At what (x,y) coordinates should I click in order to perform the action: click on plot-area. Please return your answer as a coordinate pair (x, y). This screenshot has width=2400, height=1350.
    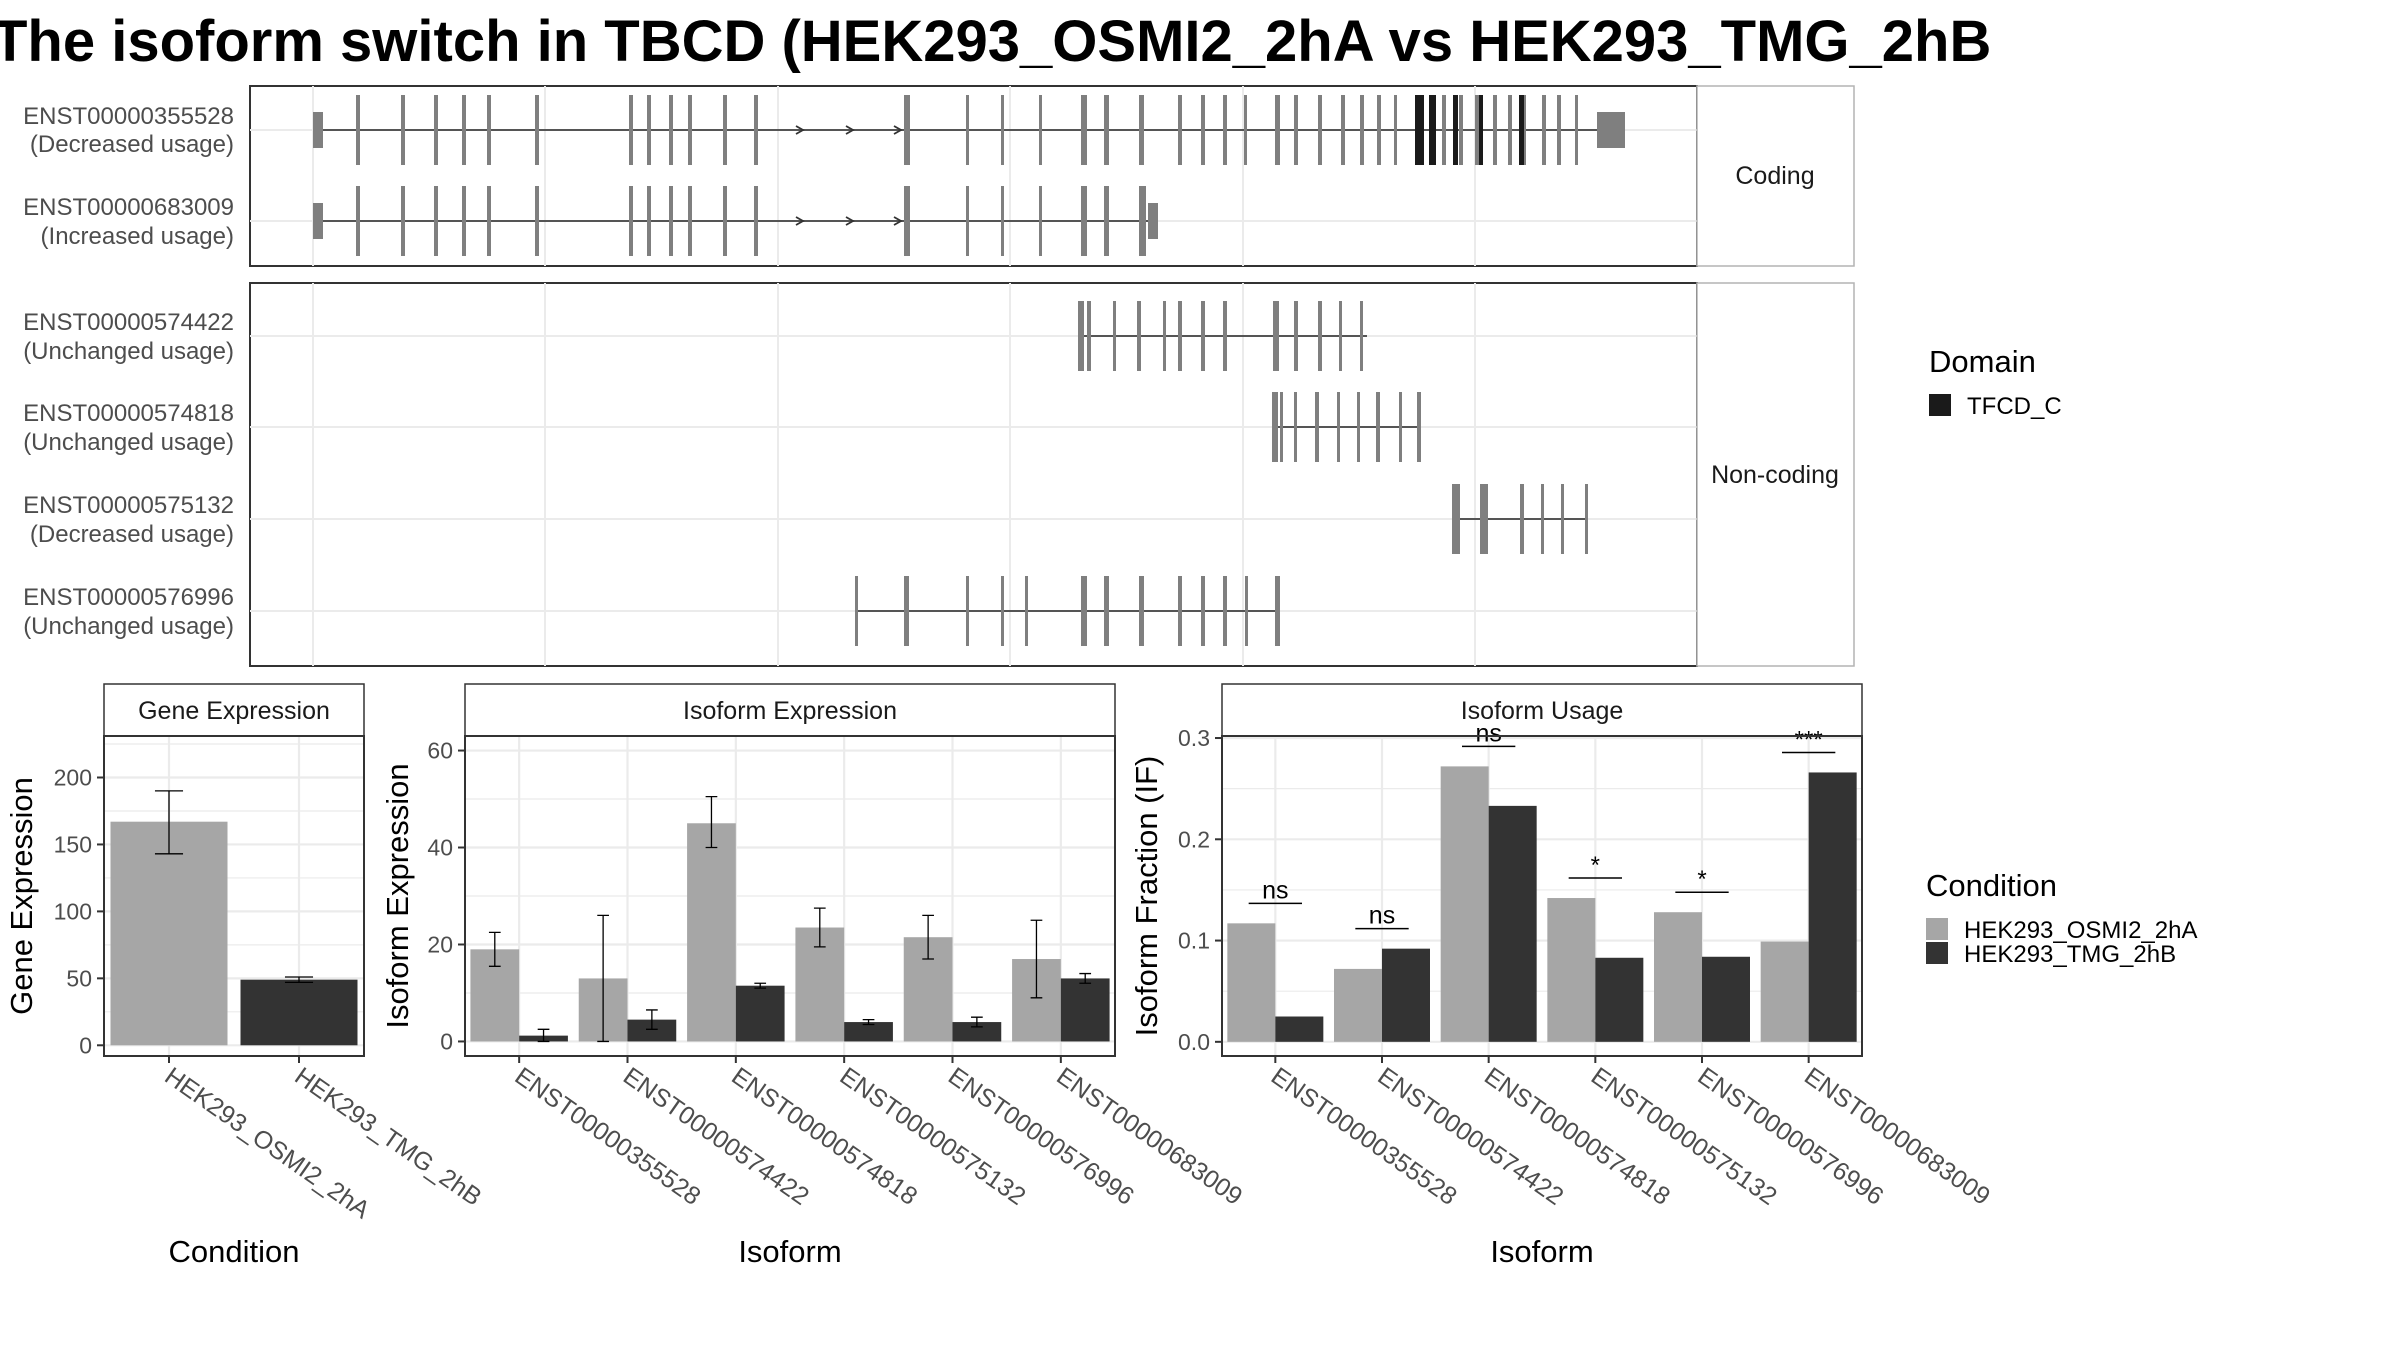
    Looking at the image, I should click on (1542, 896).